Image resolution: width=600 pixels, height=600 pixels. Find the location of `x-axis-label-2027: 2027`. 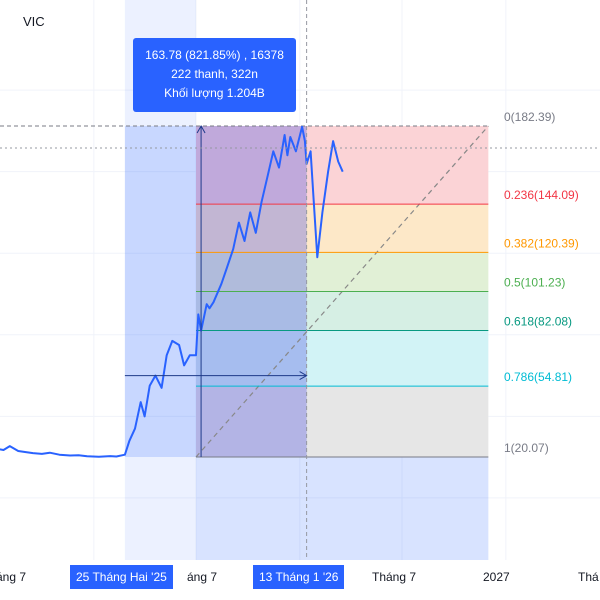

x-axis-label-2027: 2027 is located at coordinates (496, 577).